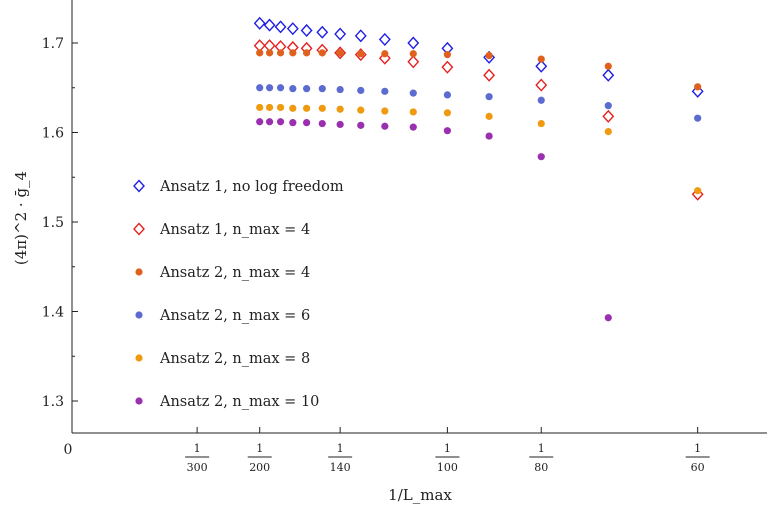  Describe the element at coordinates (698, 467) in the screenshot. I see `x-tick-denominator: 60` at that location.